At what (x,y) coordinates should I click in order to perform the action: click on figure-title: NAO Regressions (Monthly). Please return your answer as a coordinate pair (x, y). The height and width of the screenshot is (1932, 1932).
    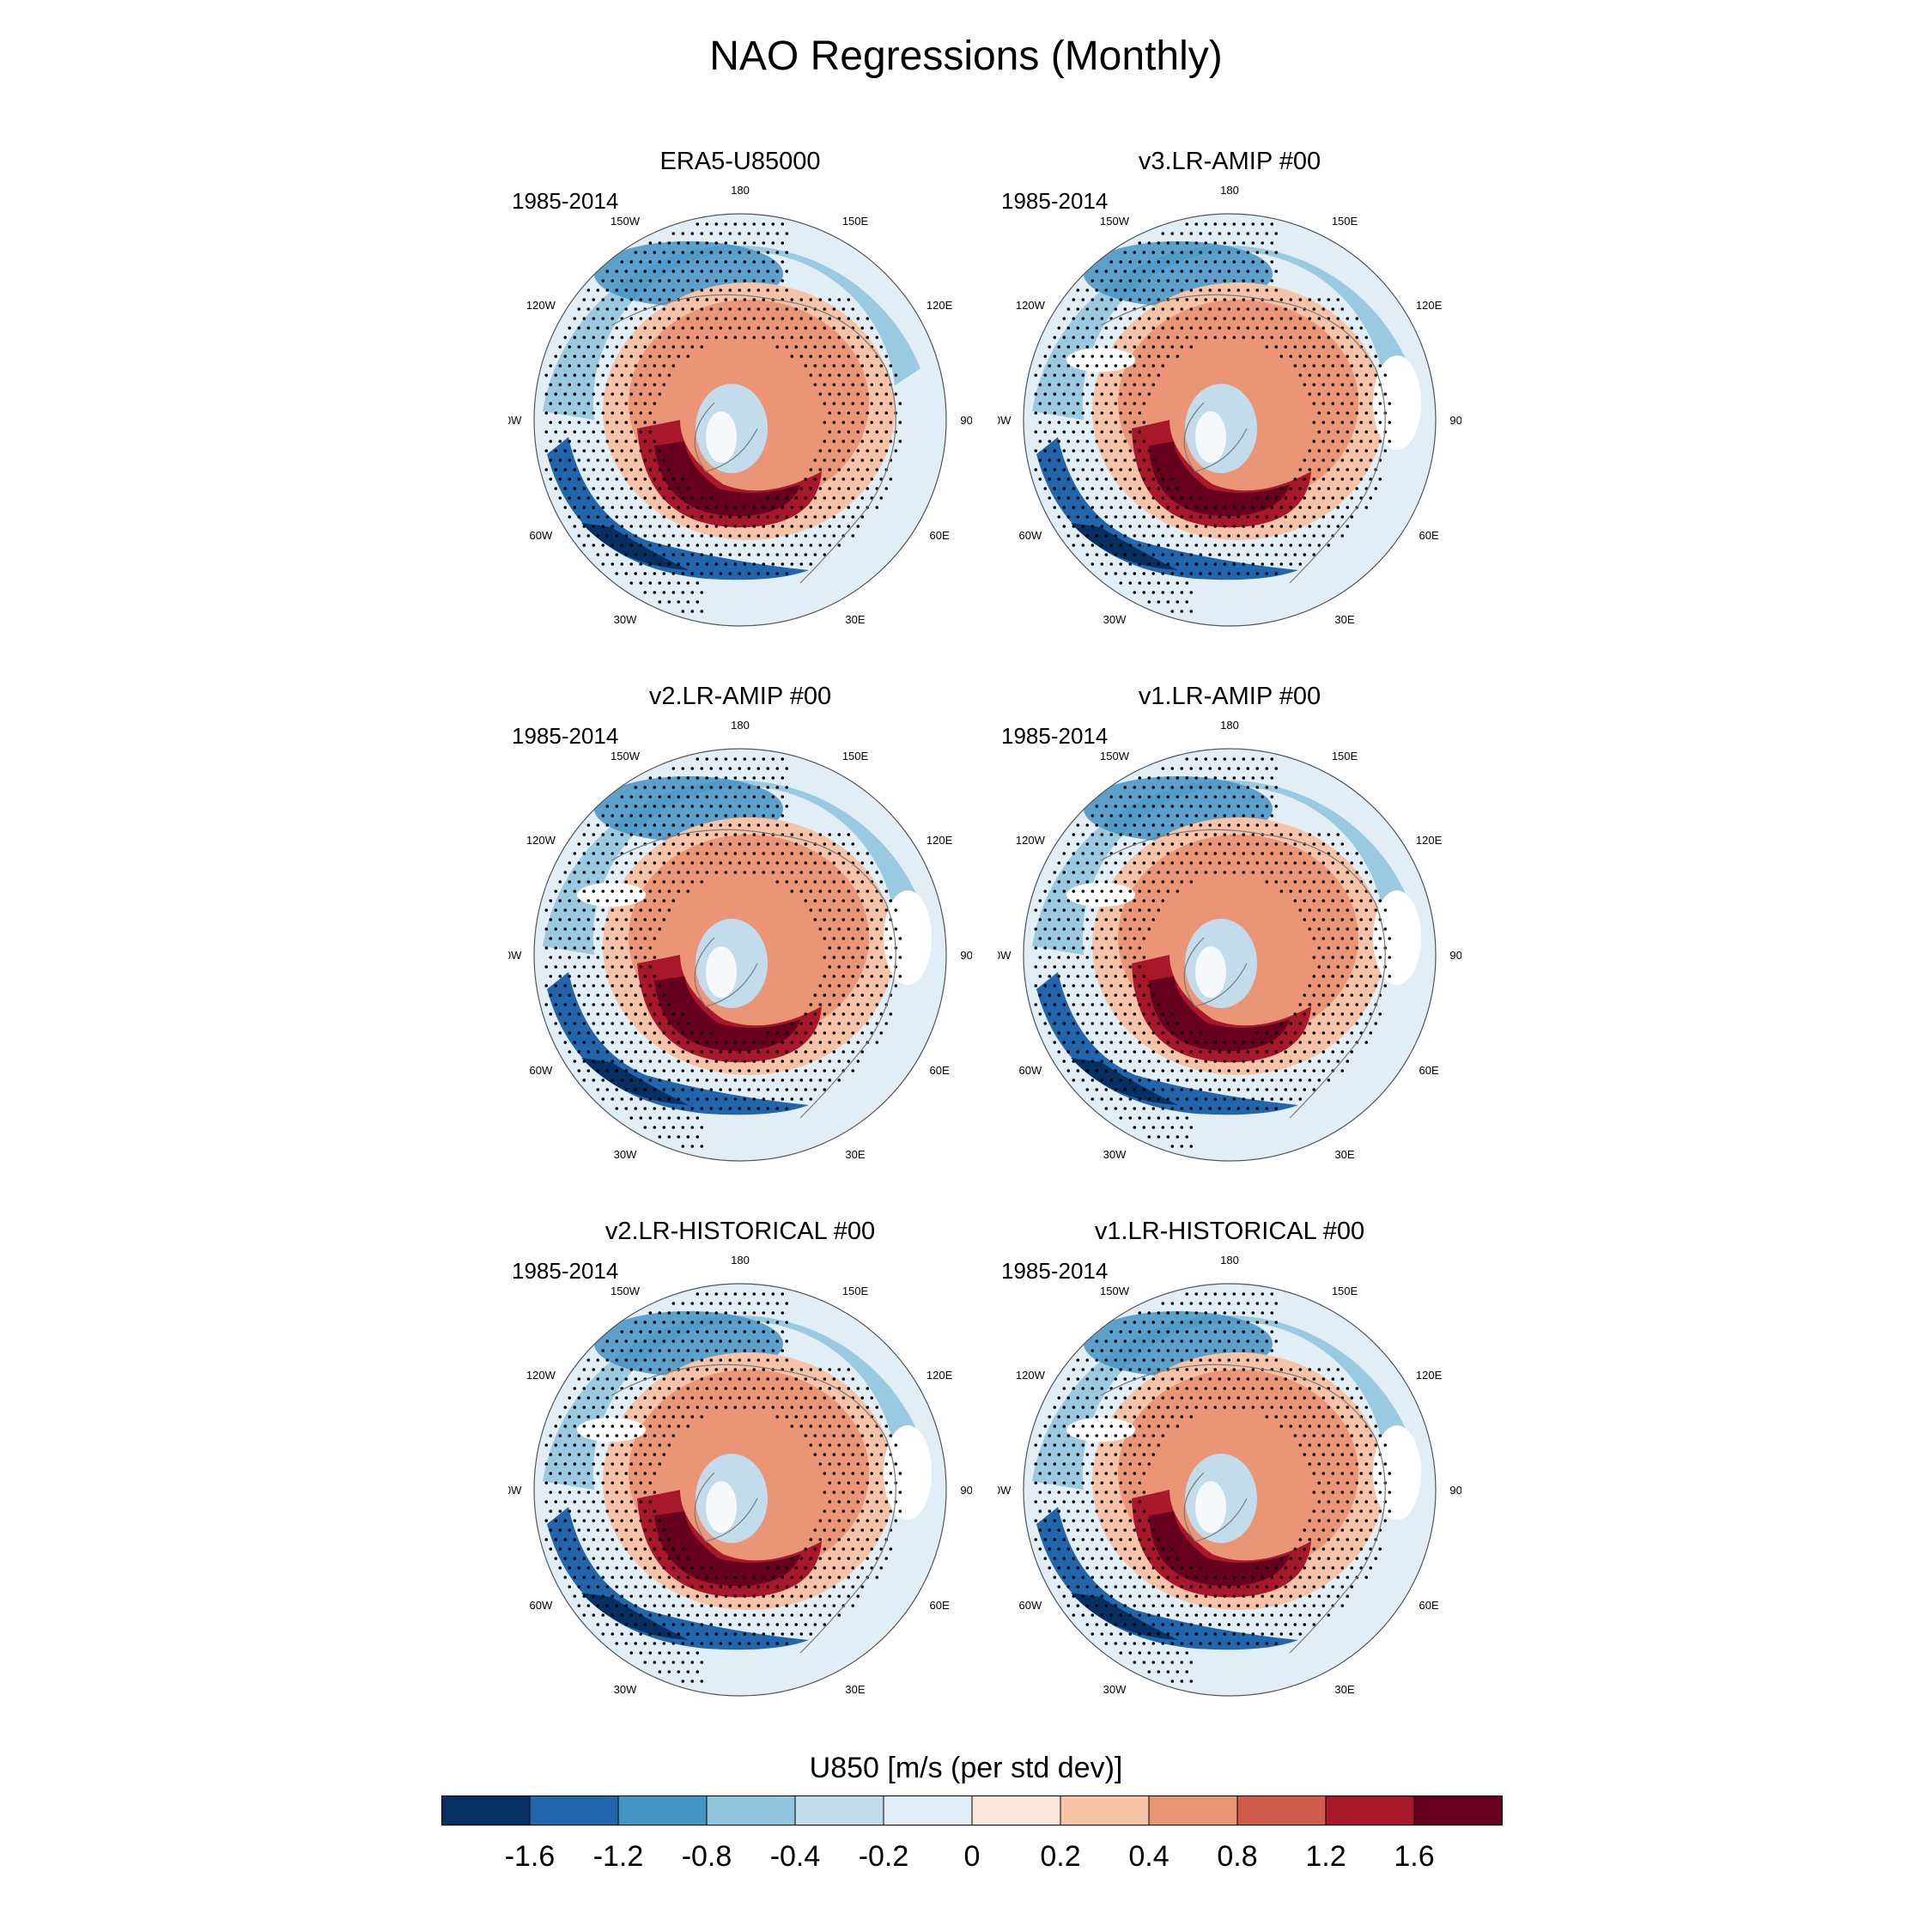
    Looking at the image, I should click on (966, 56).